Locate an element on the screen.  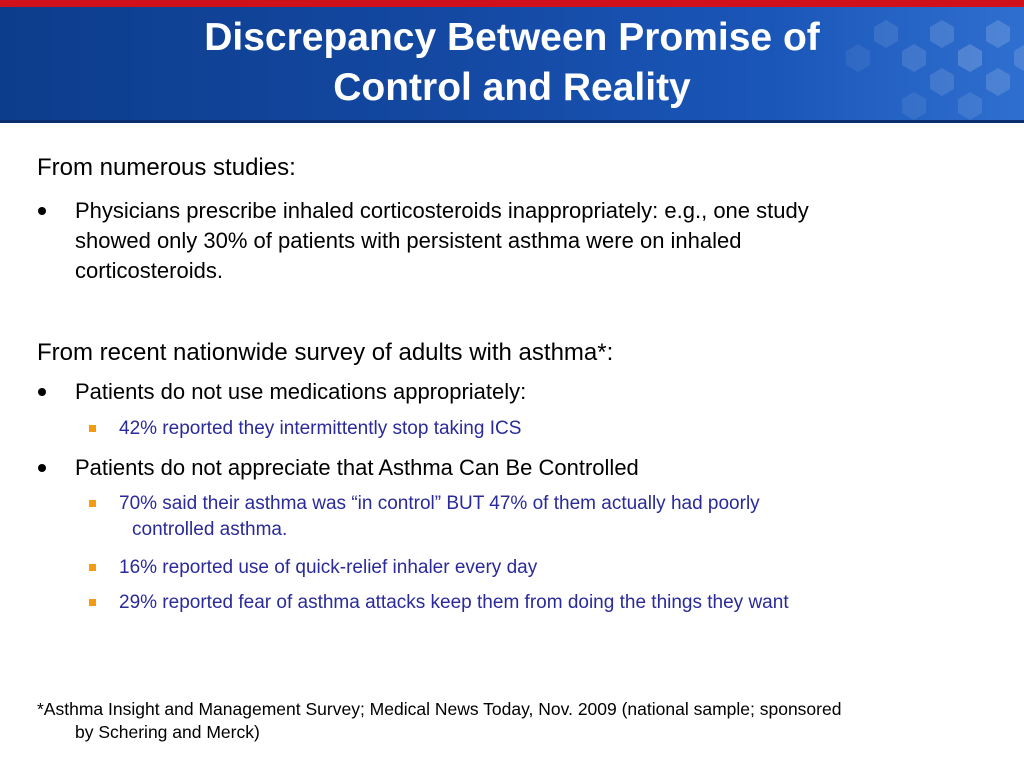
slide-title-line-2: Control and Reality is located at coordinates (512, 87).